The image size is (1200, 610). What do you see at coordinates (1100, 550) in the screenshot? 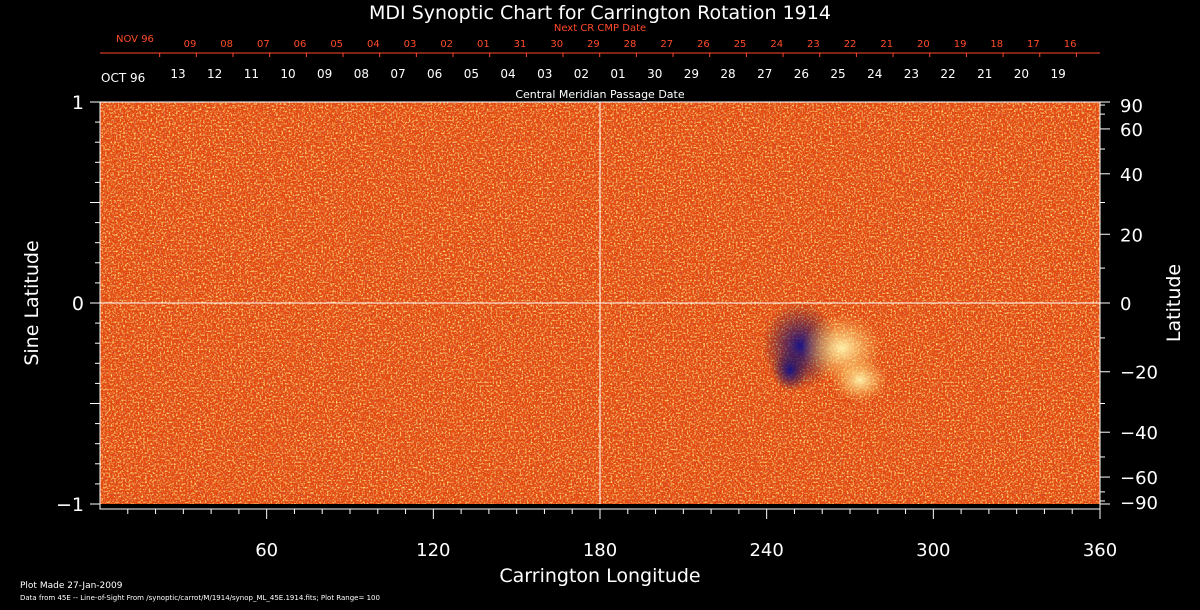
I see `x-tick-label: 360` at bounding box center [1100, 550].